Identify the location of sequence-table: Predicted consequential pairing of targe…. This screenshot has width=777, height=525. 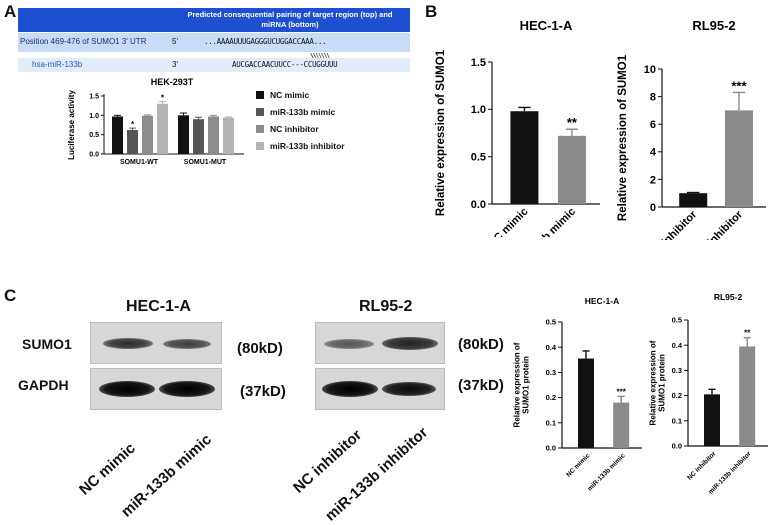
(214, 40).